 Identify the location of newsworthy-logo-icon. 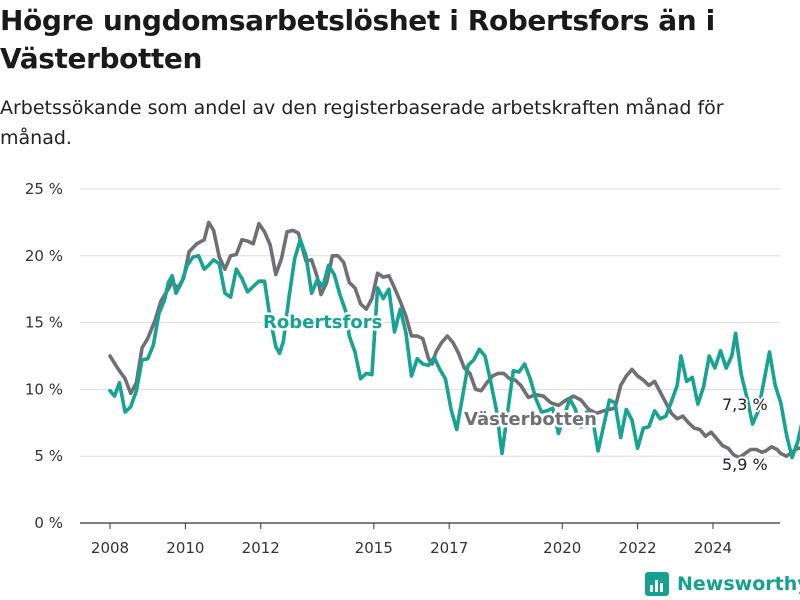
(657, 584).